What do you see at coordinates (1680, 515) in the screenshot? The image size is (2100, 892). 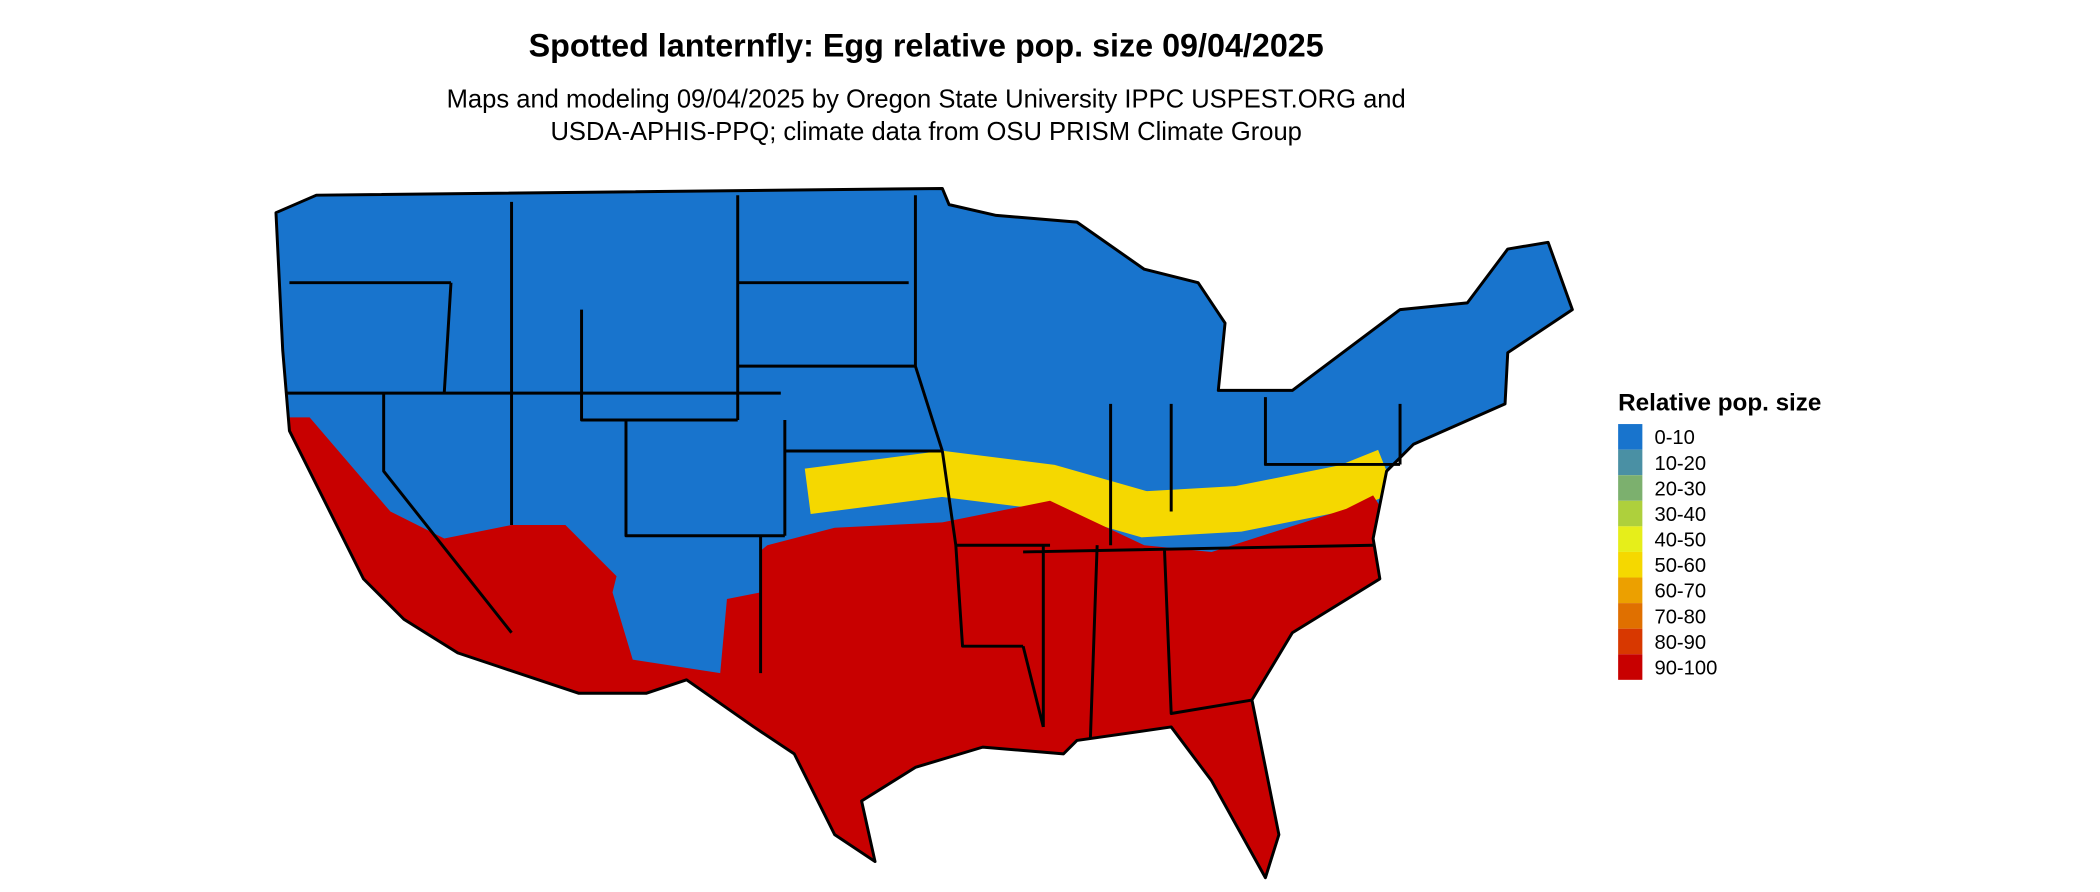 I see `legend-label: 30-40` at bounding box center [1680, 515].